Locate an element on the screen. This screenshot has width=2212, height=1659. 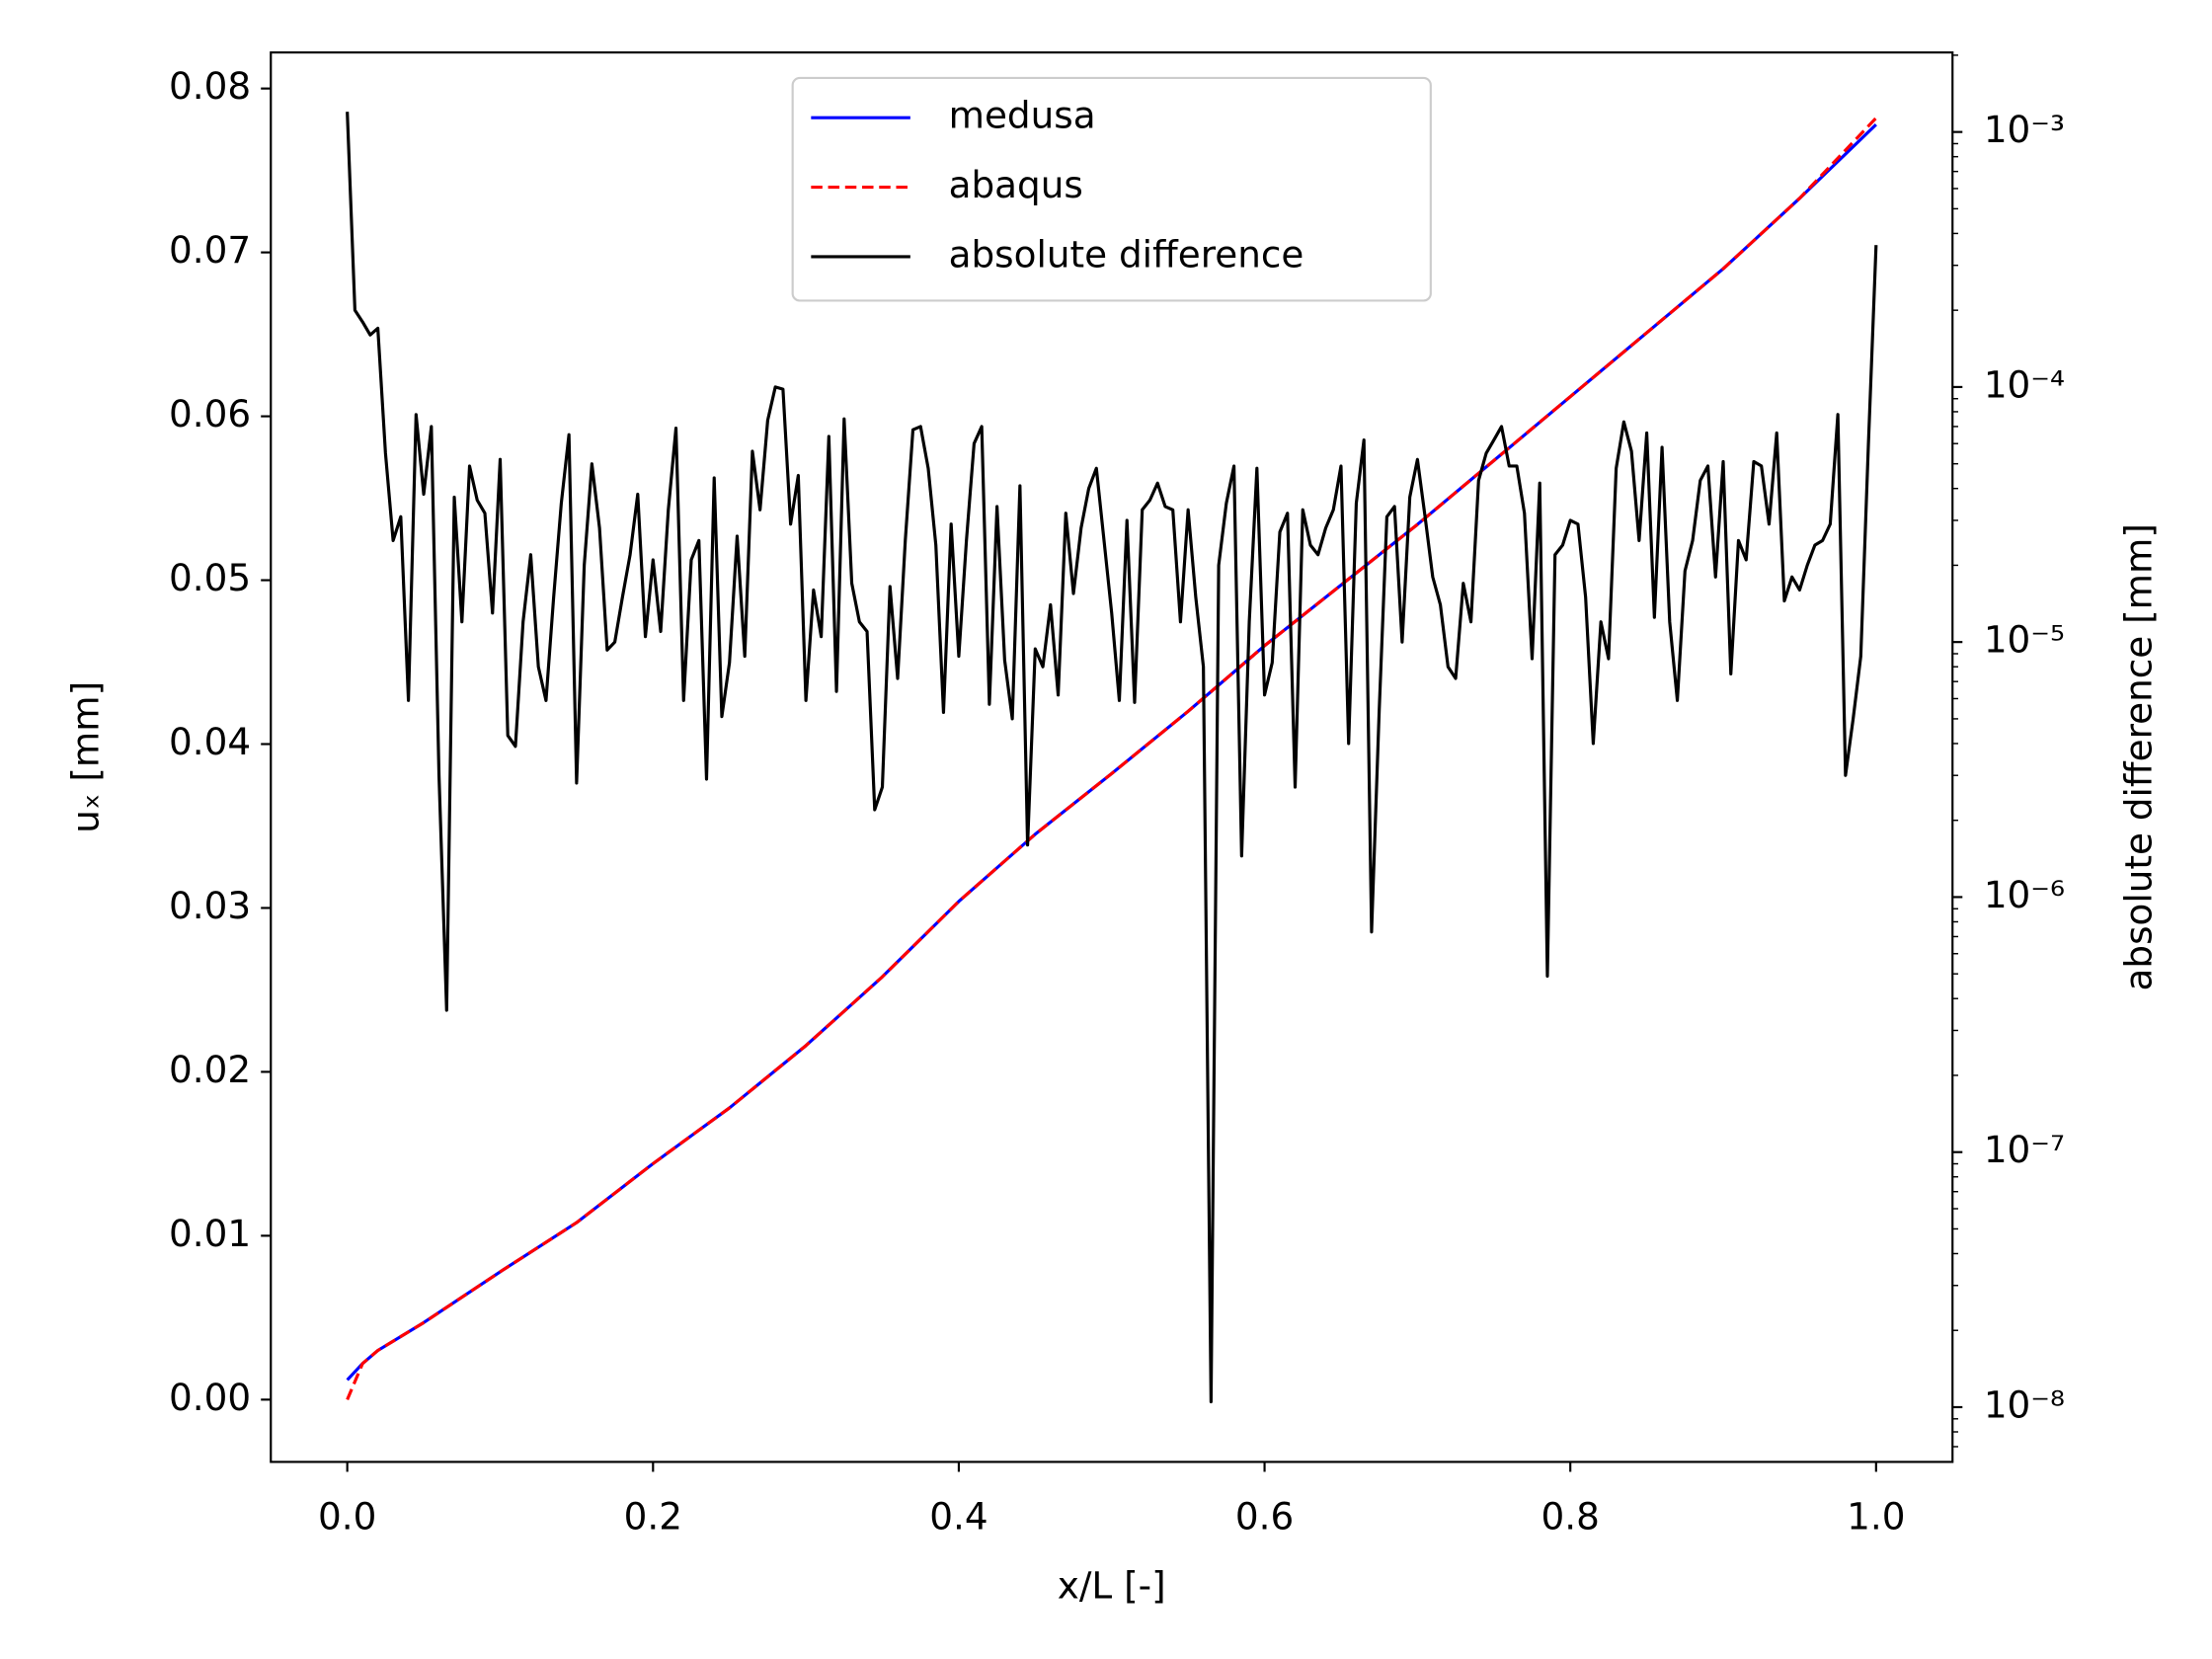
y-tick-label: 0.03 is located at coordinates (210, 906).